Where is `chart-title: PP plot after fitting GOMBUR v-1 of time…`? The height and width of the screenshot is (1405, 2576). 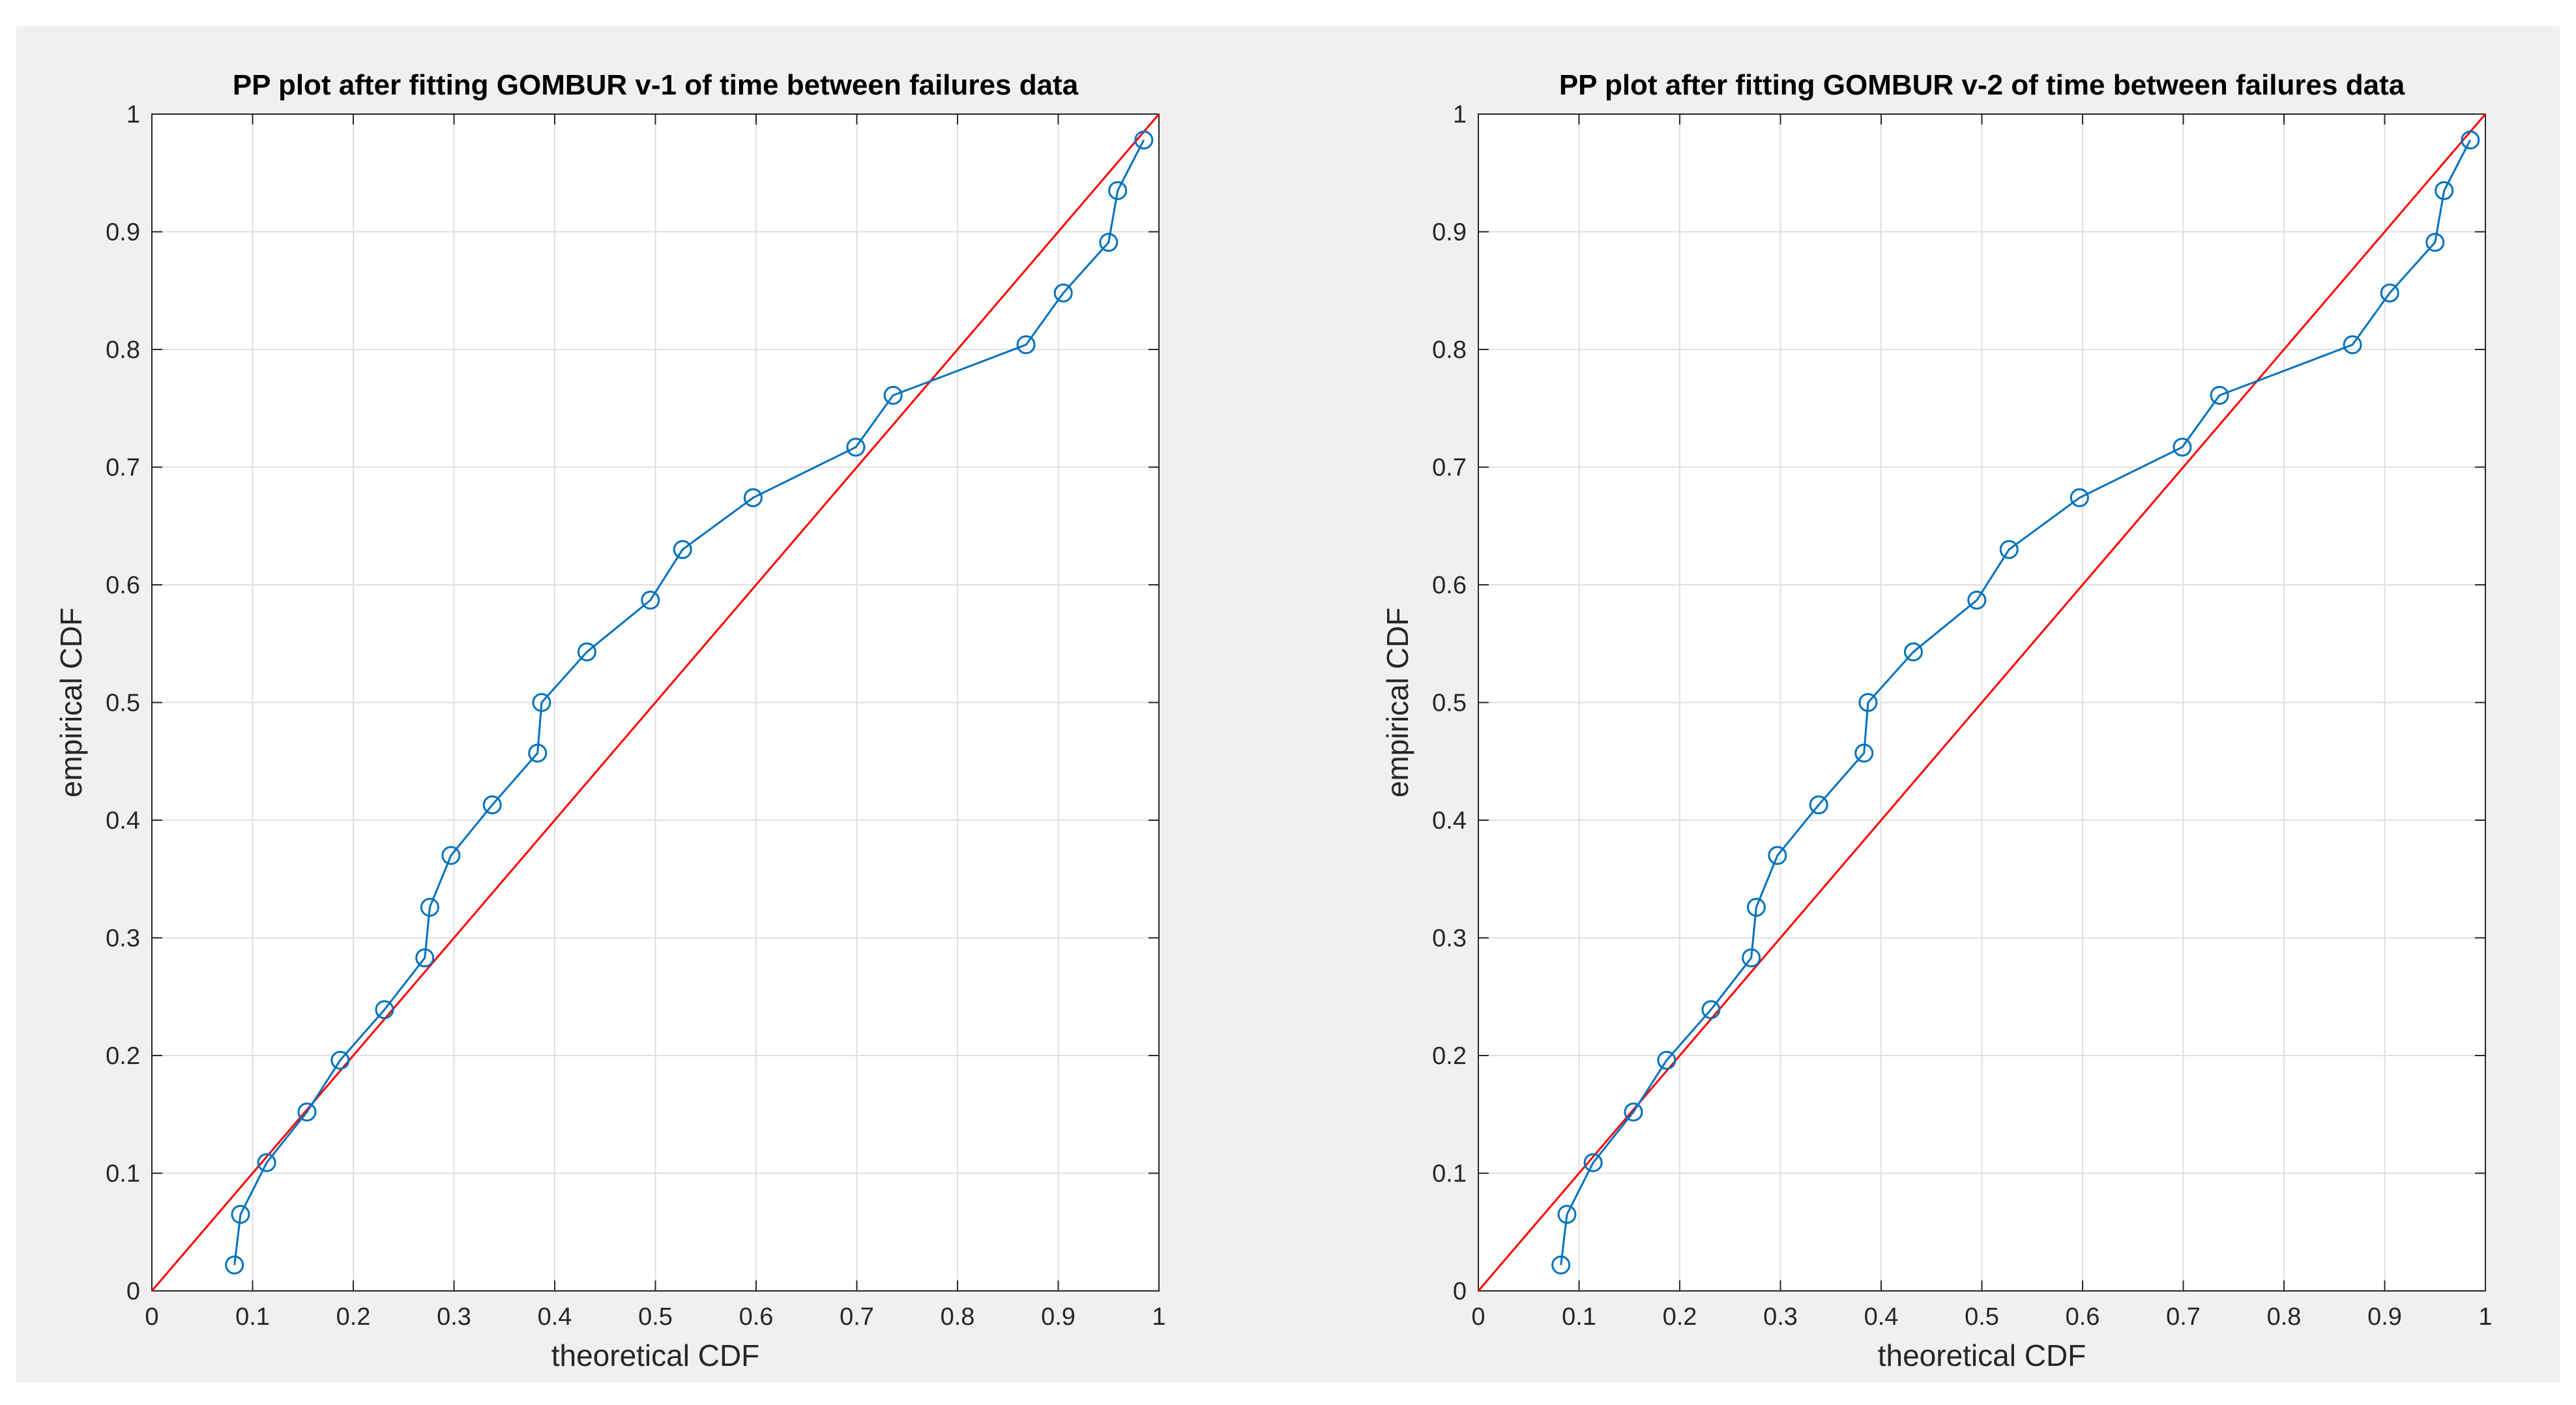 chart-title: PP plot after fitting GOMBUR v-1 of time… is located at coordinates (656, 85).